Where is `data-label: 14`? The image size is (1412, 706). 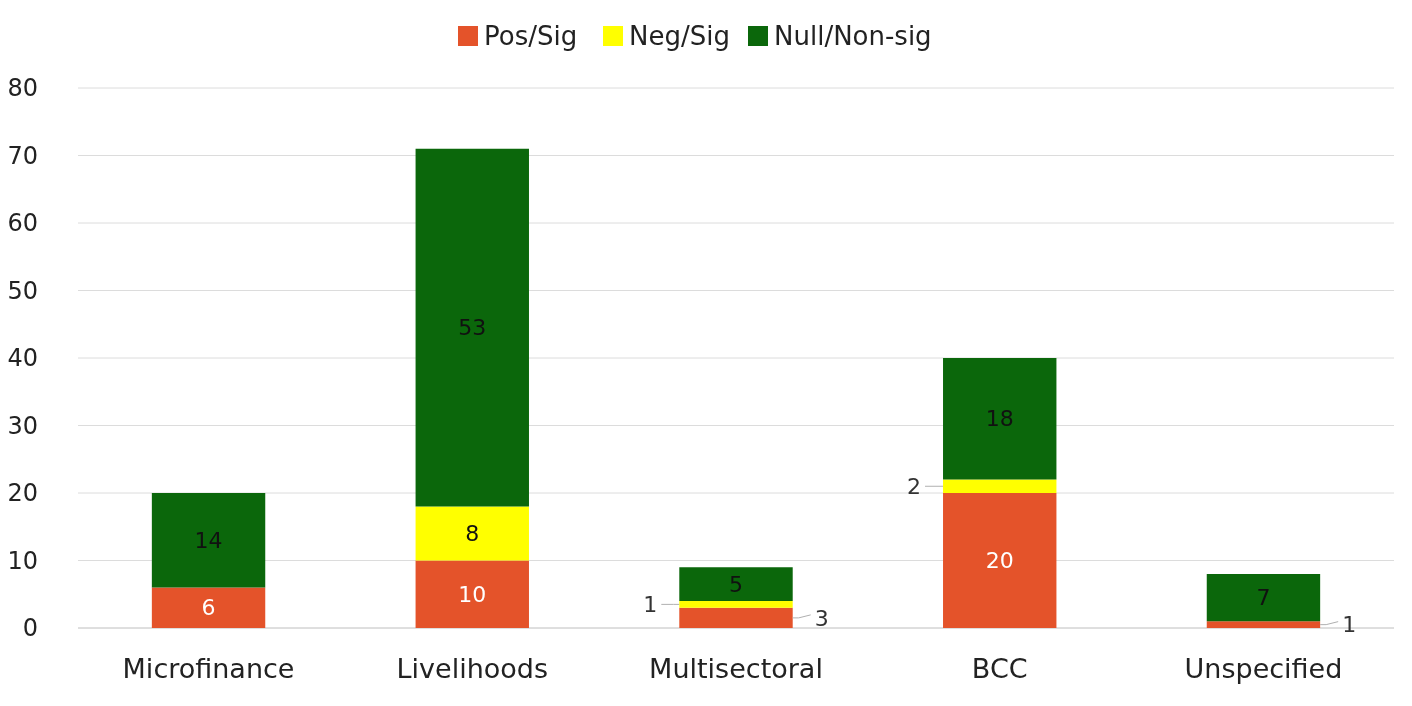
data-label: 14 is located at coordinates (208, 540).